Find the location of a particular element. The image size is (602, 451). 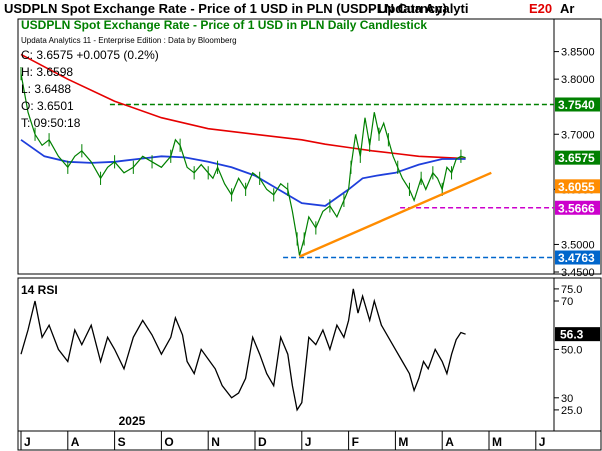

window-title-suffix: - Updata Analyti is located at coordinates (419, 8).